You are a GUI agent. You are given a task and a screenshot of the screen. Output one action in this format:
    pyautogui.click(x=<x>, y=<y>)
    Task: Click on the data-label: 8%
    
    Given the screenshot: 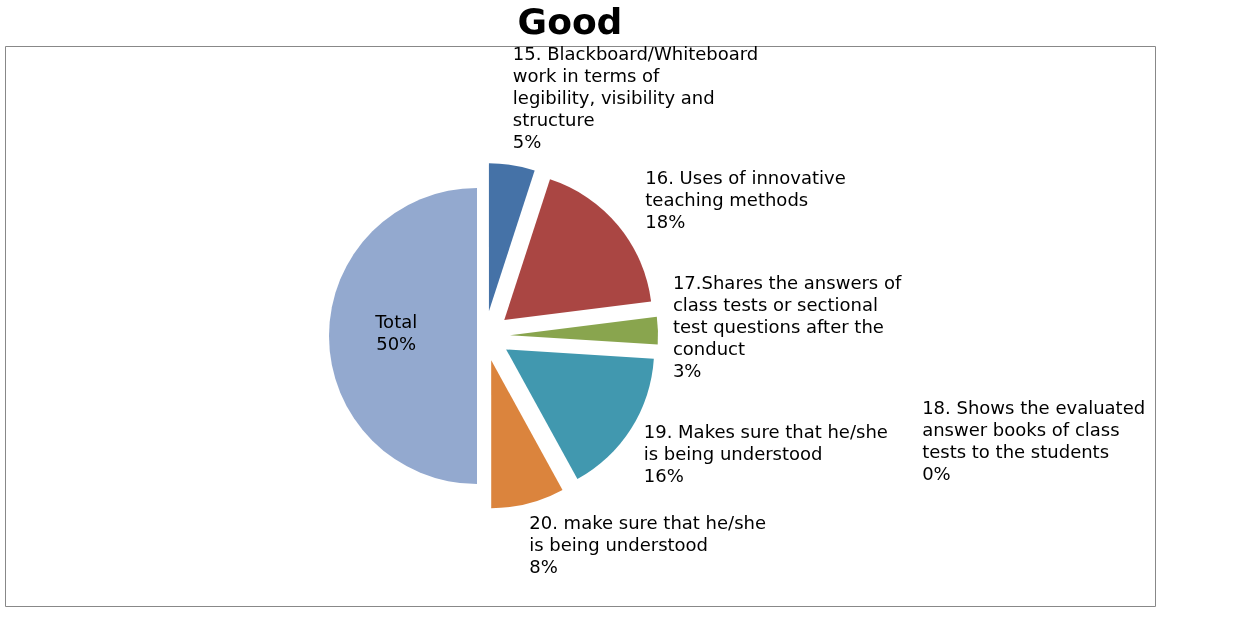 What is the action you would take?
    pyautogui.click(x=543, y=567)
    